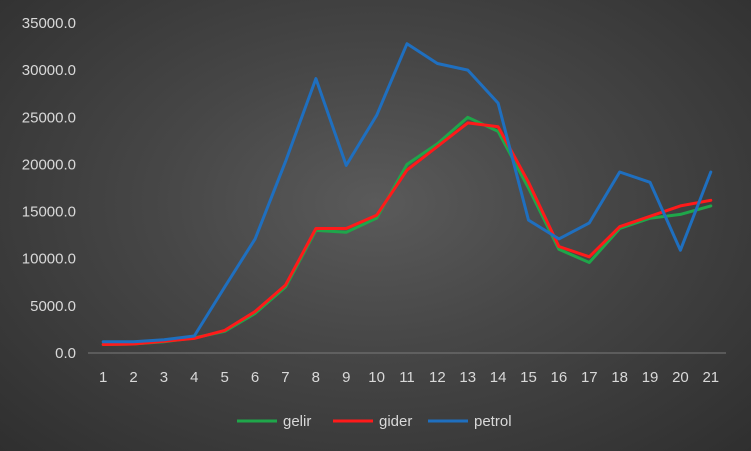 Image resolution: width=751 pixels, height=451 pixels. Describe the element at coordinates (255, 377) in the screenshot. I see `x-tick-label: 6` at that location.